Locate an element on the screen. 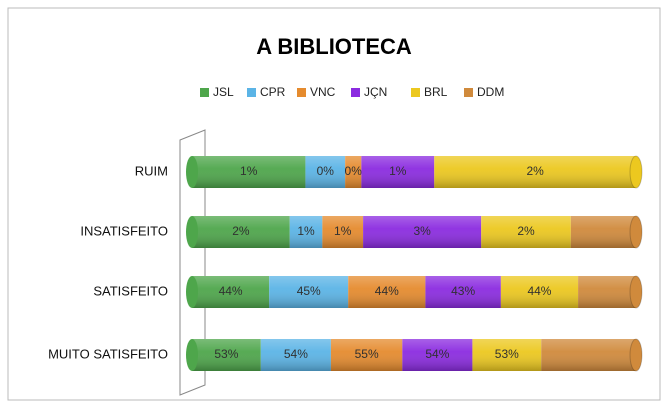  legend-label: BRL is located at coordinates (436, 92).